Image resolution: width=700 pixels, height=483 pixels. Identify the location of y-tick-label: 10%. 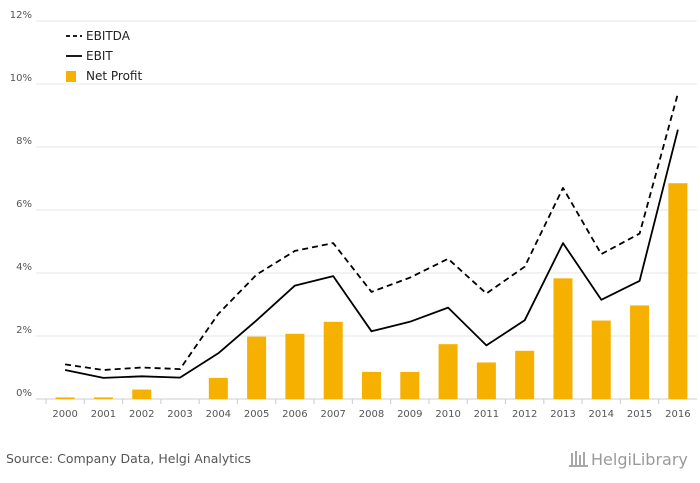
(21, 78).